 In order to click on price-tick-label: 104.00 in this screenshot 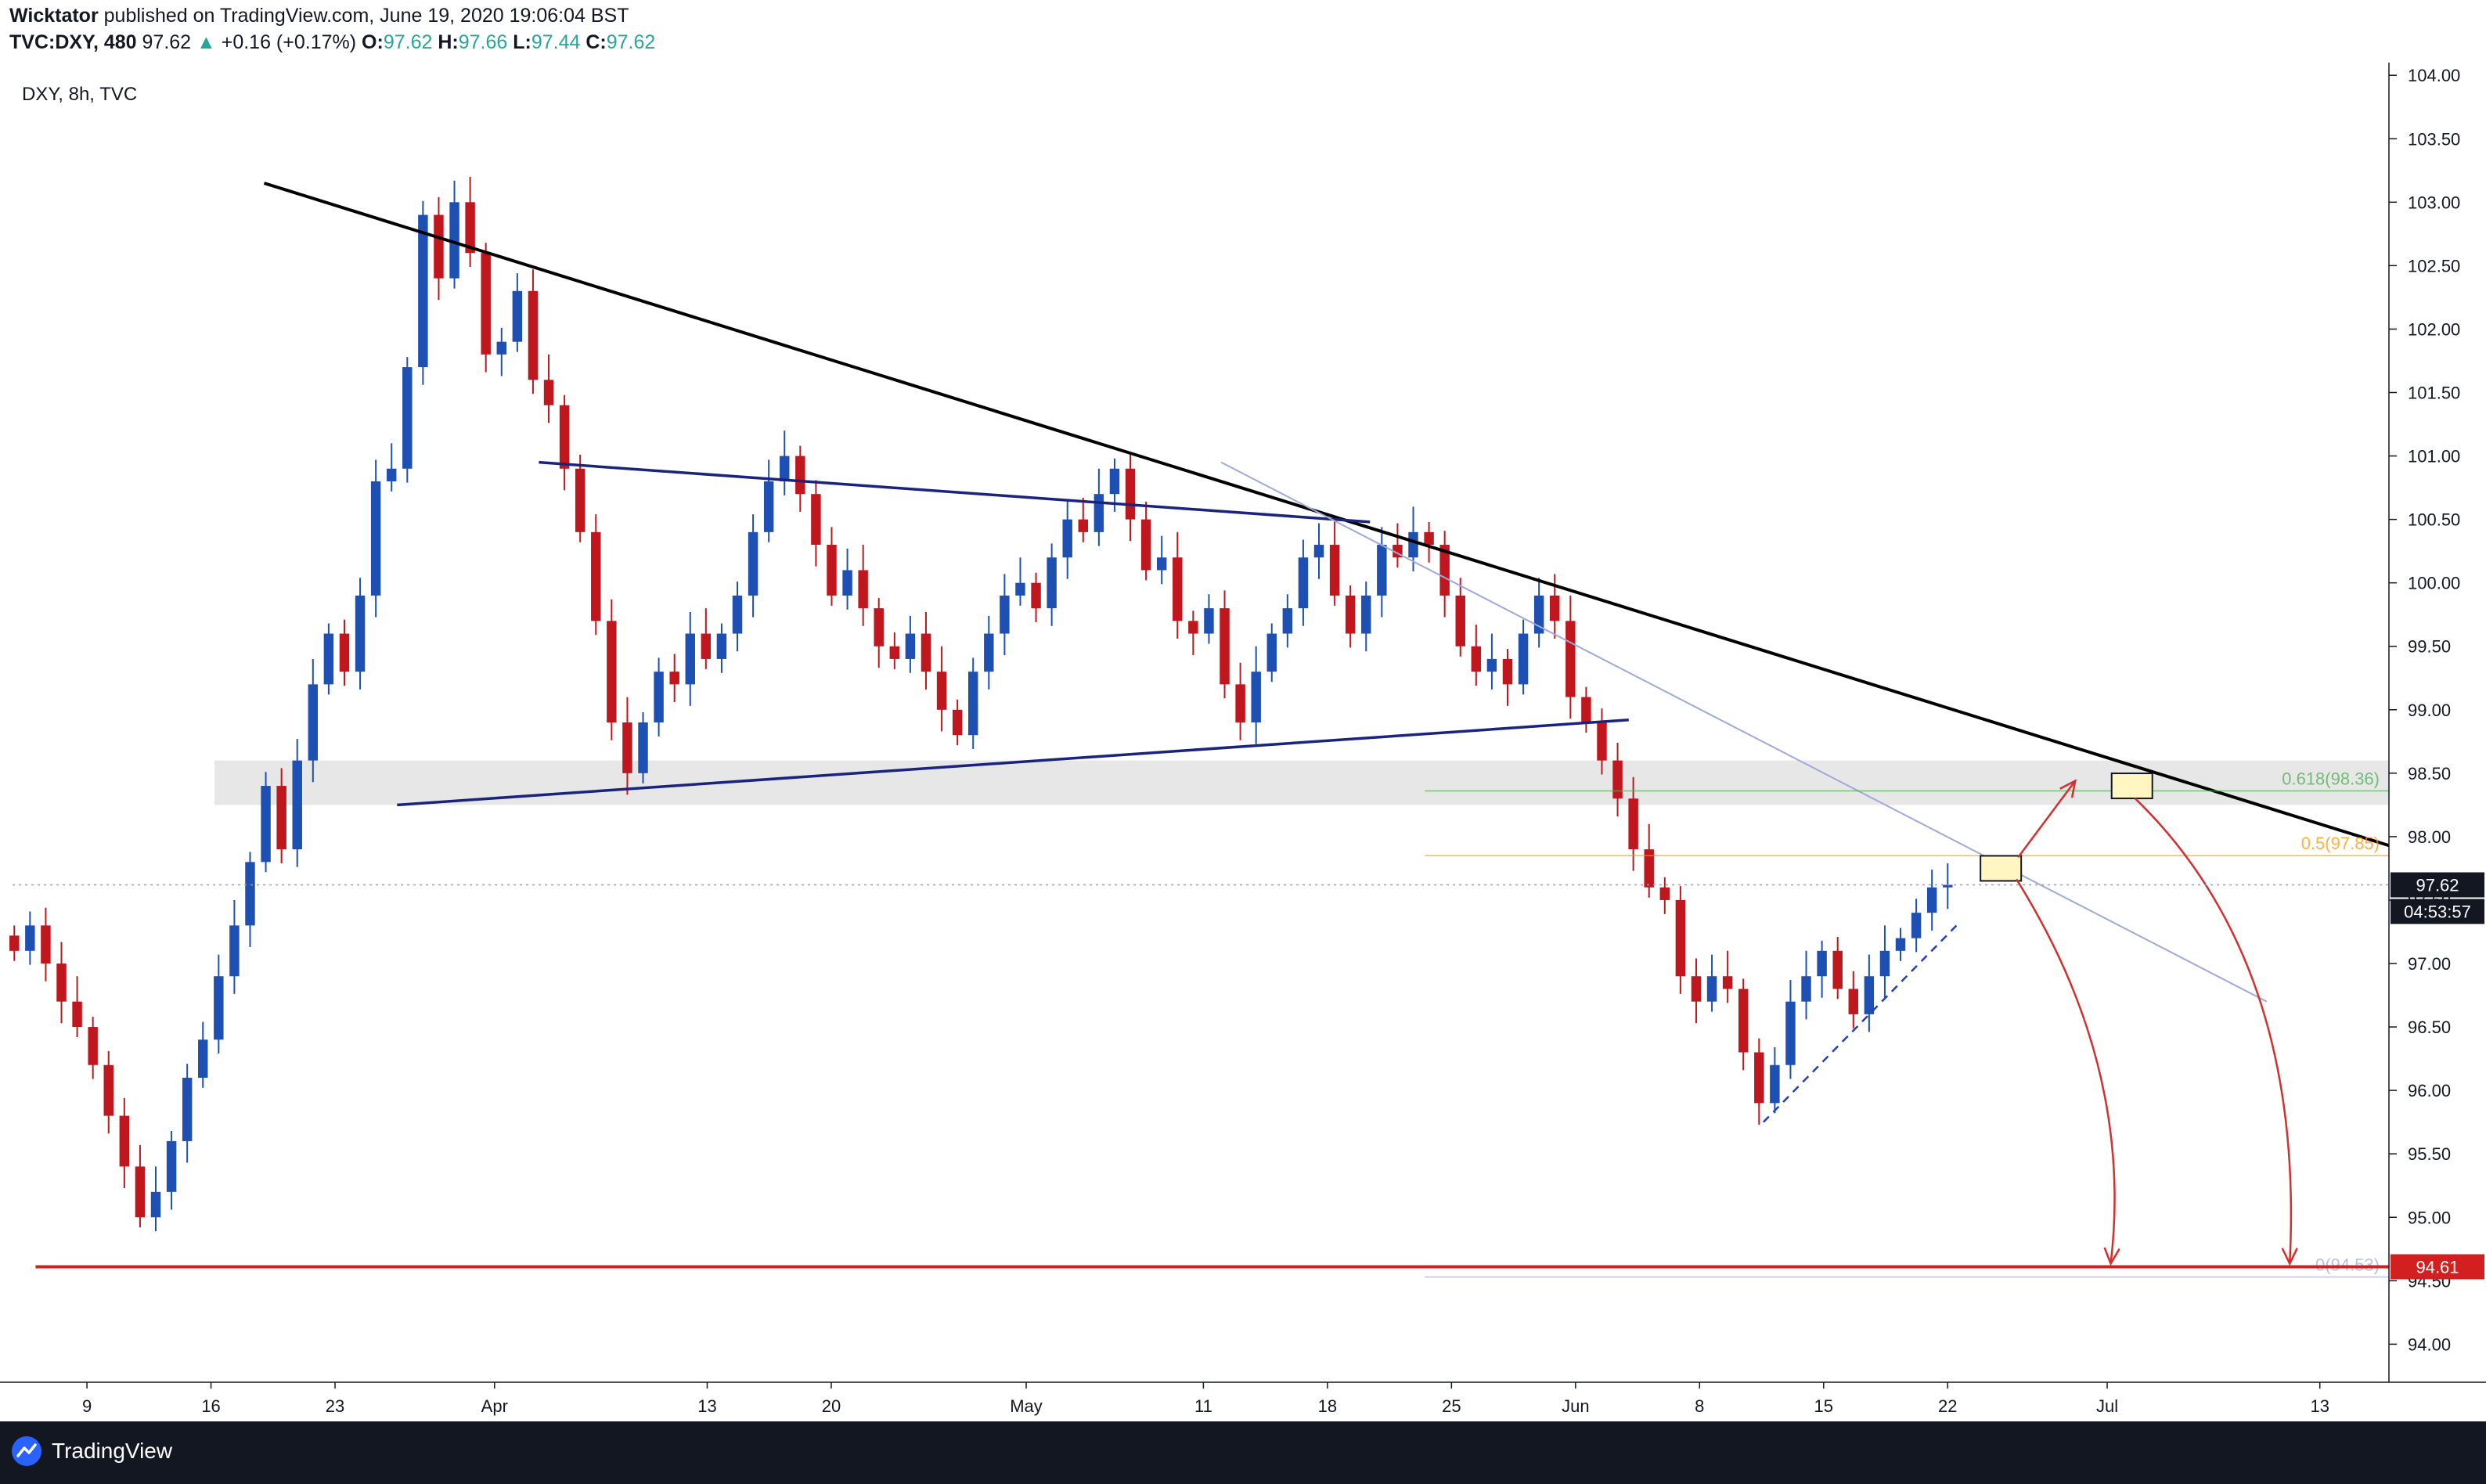, I will do `click(2434, 76)`.